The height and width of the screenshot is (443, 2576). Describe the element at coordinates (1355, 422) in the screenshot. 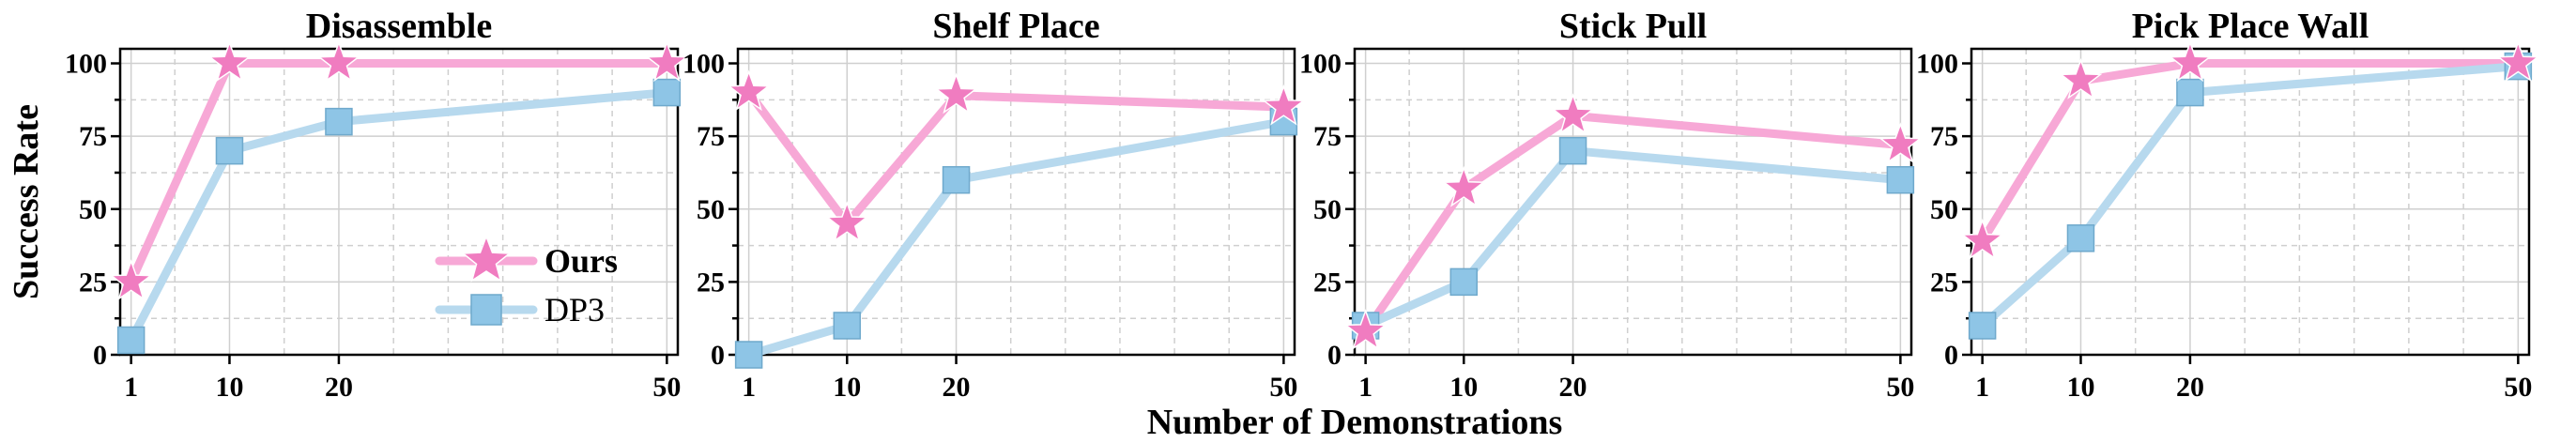

I see `x-axis-label: Number of Demonstrations` at that location.